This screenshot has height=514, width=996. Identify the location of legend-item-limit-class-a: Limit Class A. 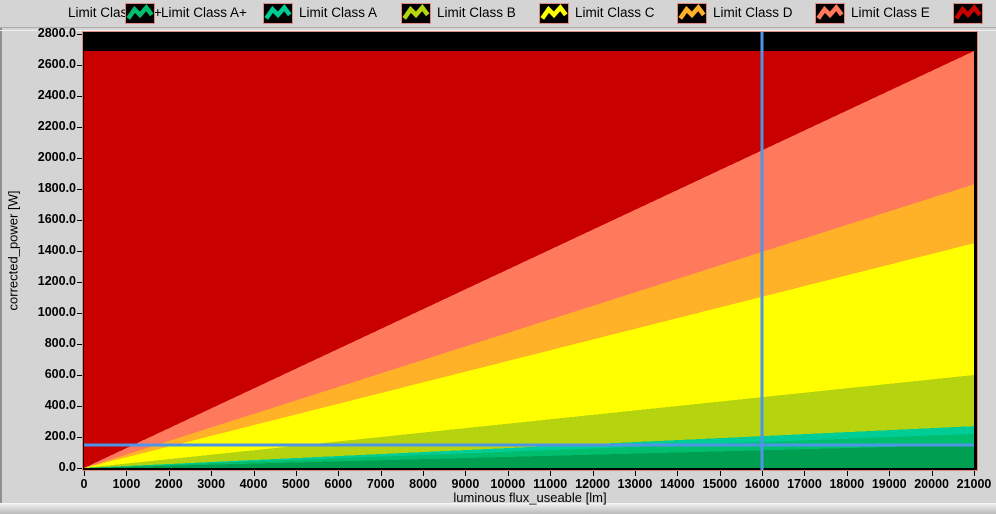
(338, 12).